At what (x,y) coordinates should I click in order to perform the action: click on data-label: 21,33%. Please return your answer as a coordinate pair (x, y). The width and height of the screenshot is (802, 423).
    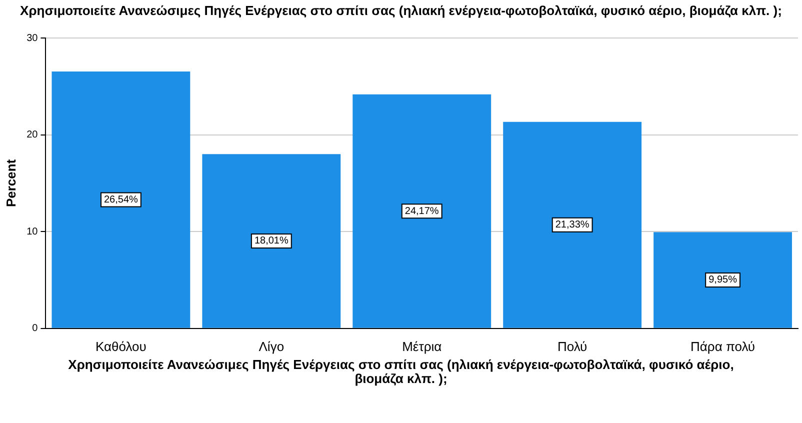
    Looking at the image, I should click on (572, 225).